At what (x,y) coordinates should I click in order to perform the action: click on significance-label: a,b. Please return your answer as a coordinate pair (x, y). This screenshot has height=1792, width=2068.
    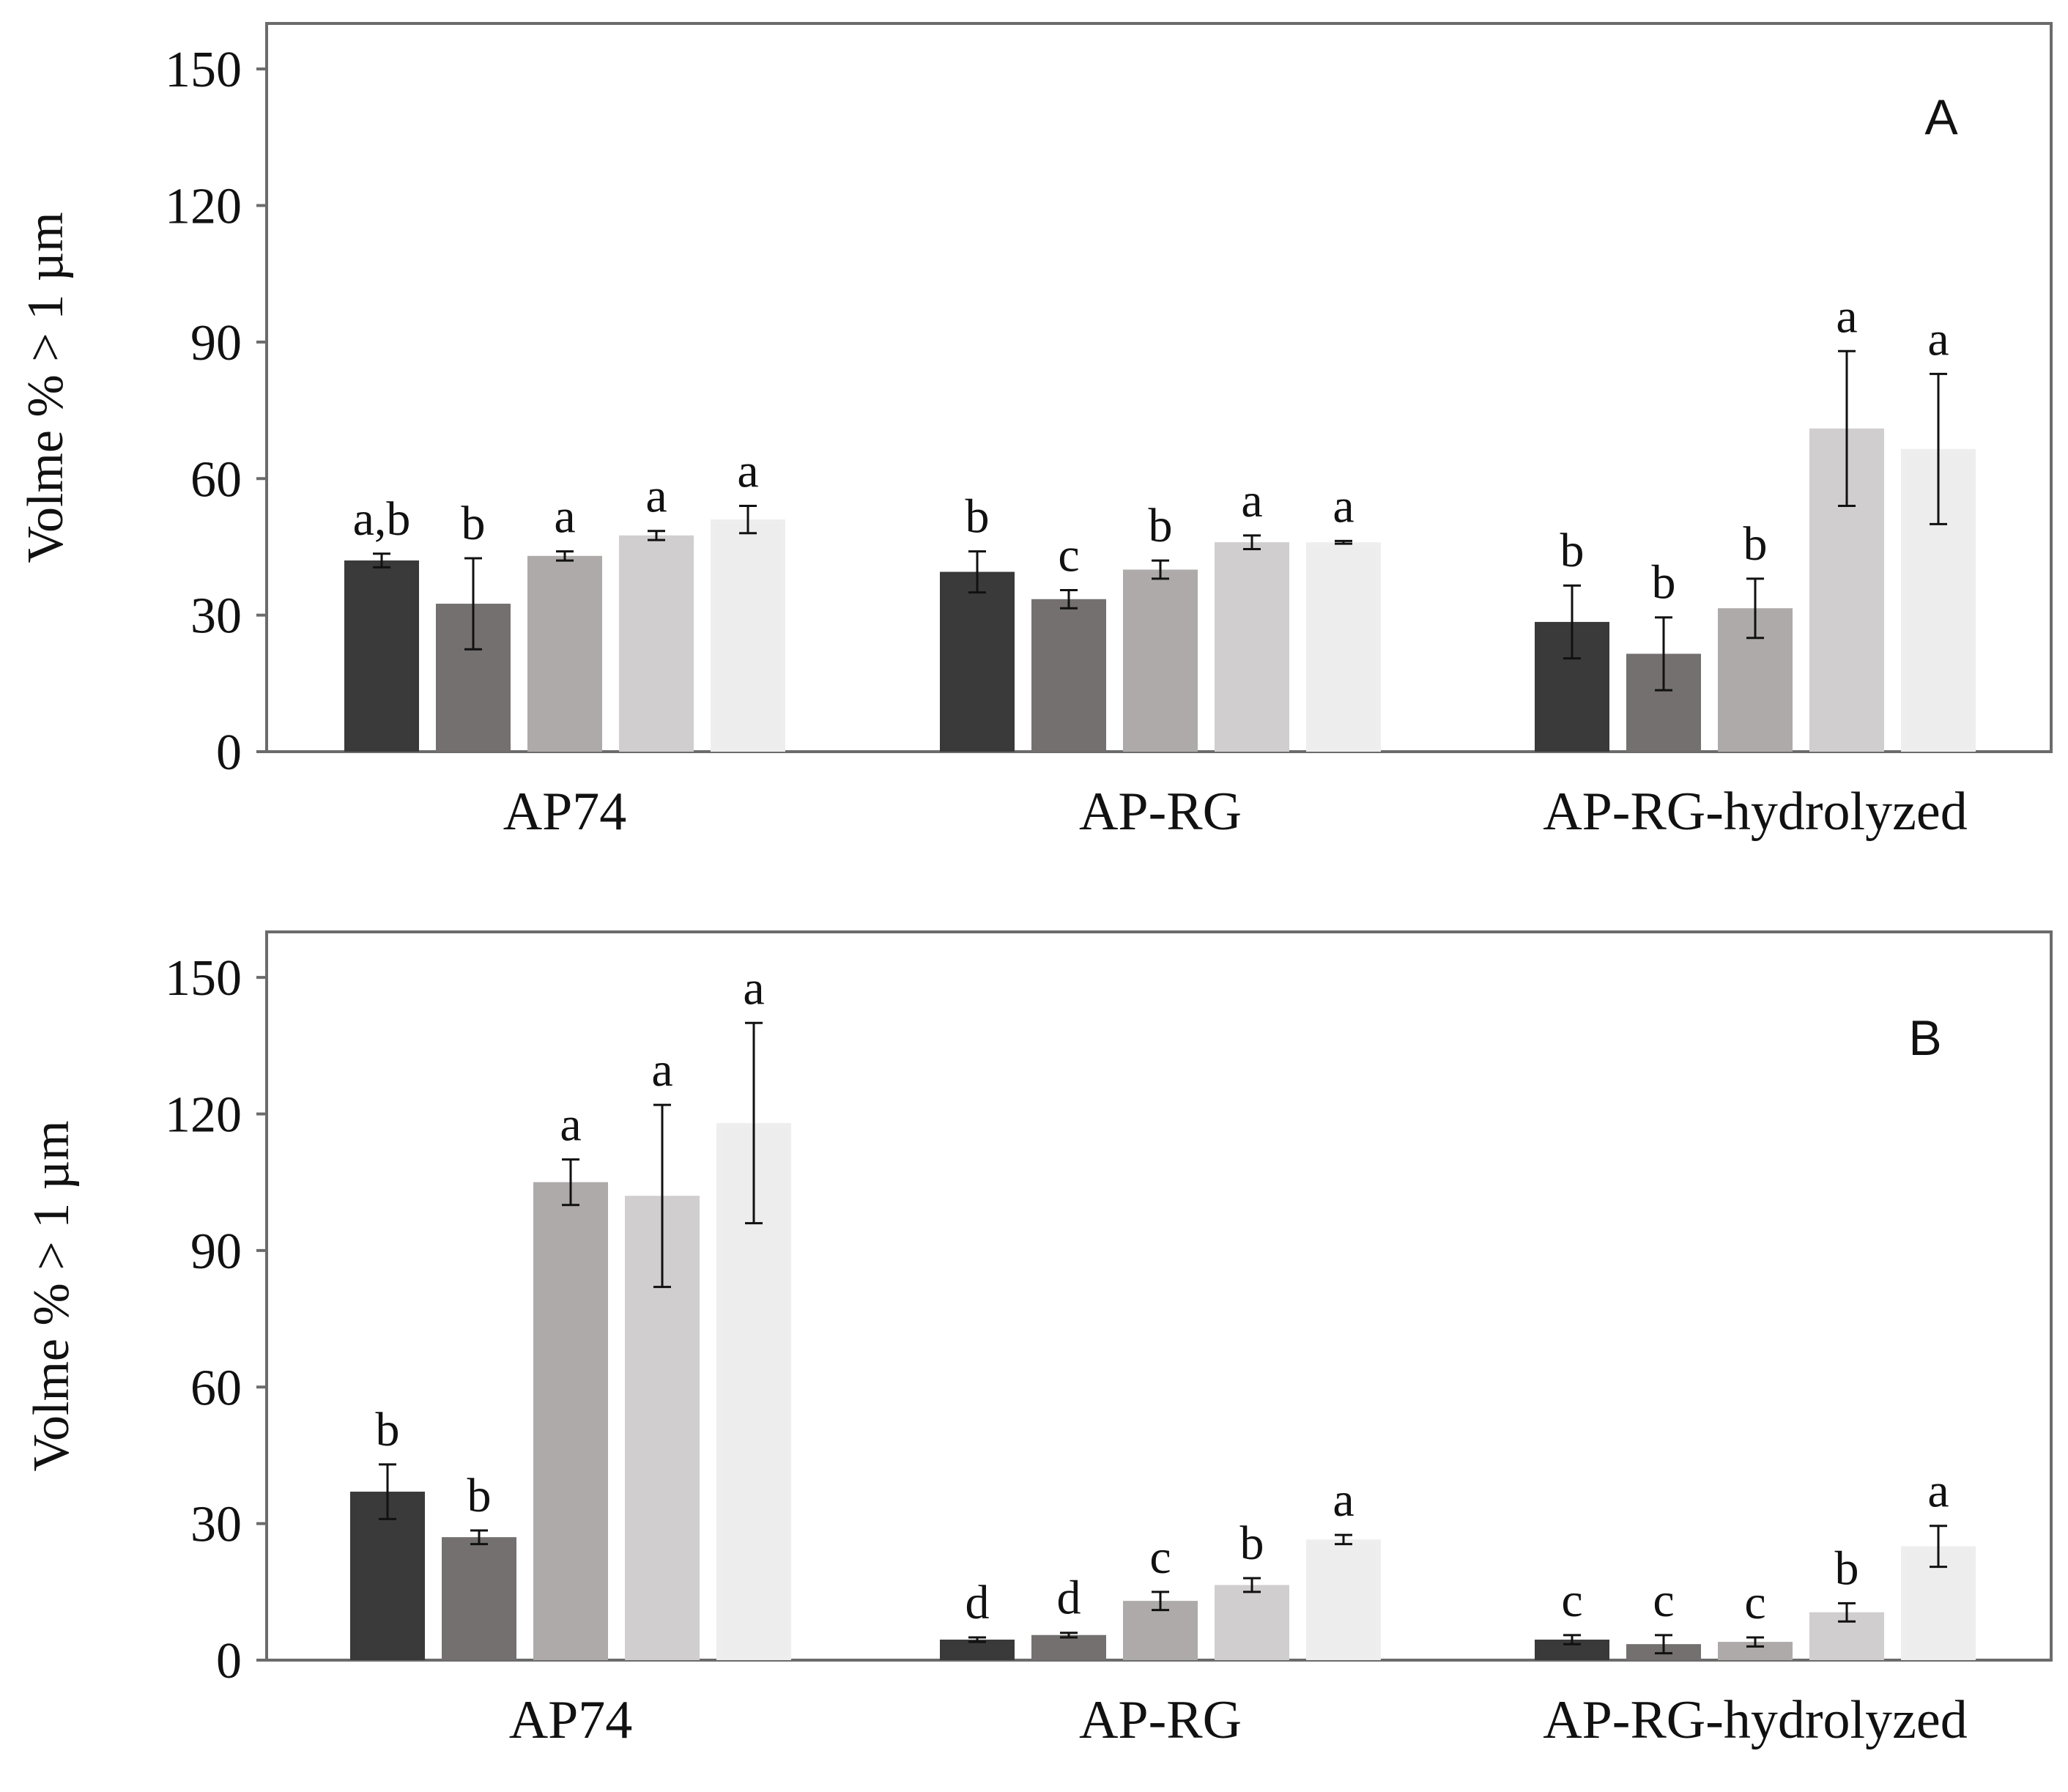
    Looking at the image, I should click on (382, 519).